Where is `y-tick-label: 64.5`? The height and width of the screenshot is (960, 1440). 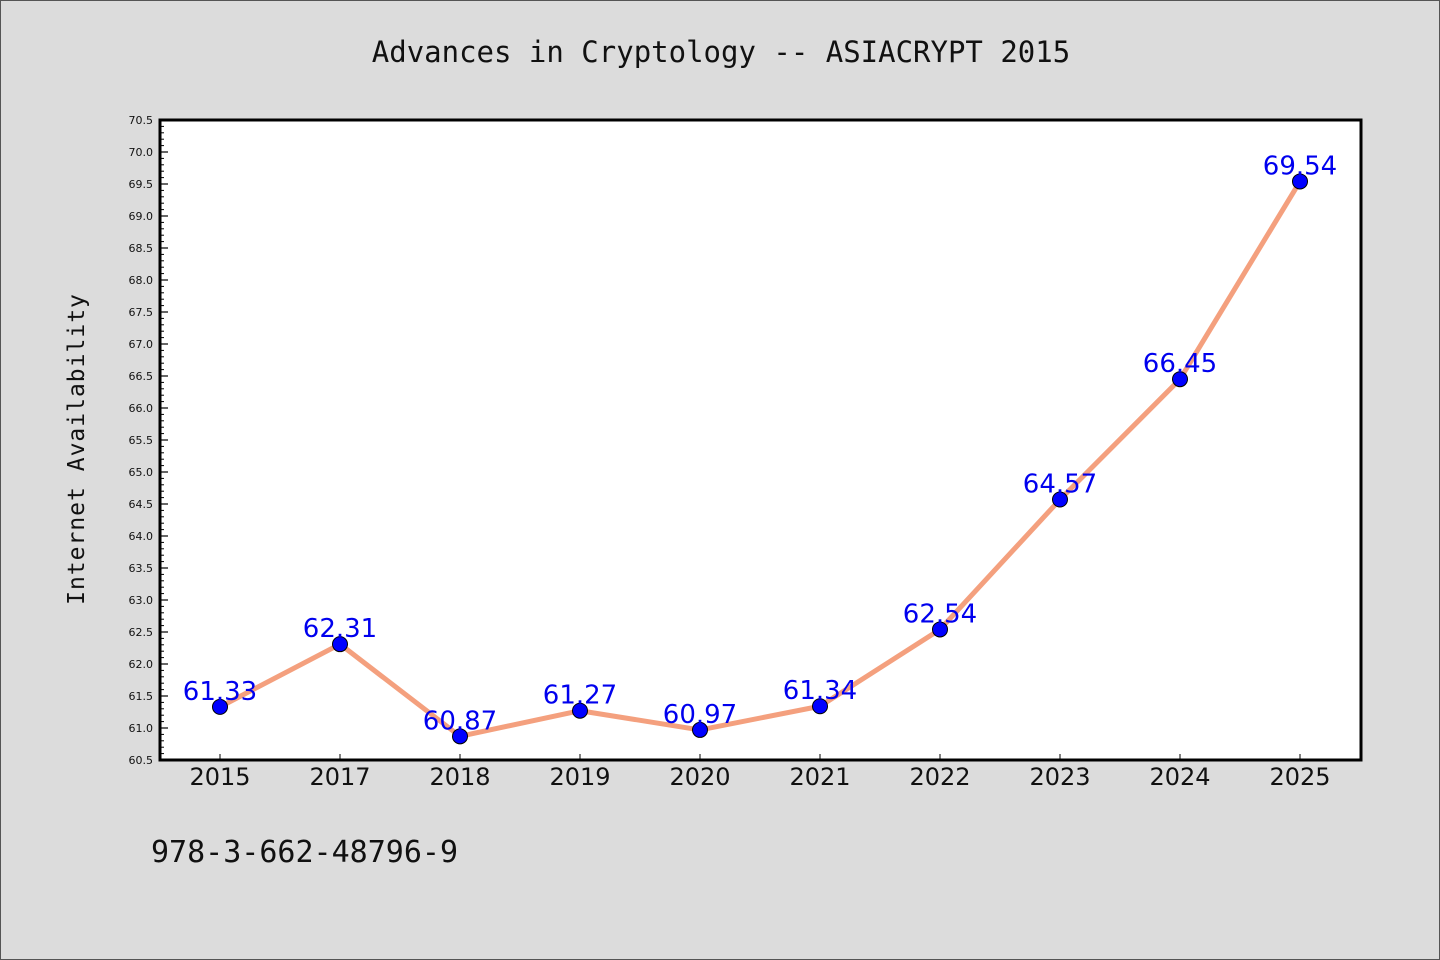 y-tick-label: 64.5 is located at coordinates (141, 504).